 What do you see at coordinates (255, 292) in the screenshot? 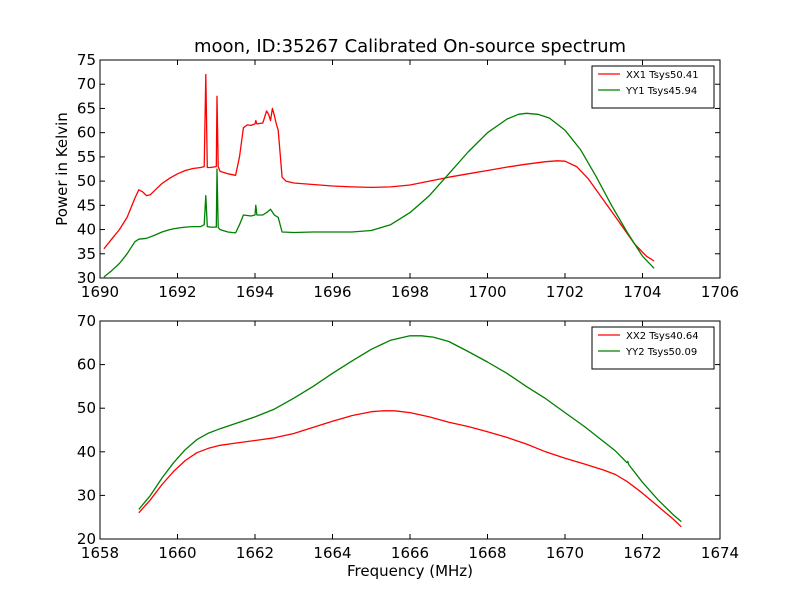
I see `top-x-tick-label: 1694` at bounding box center [255, 292].